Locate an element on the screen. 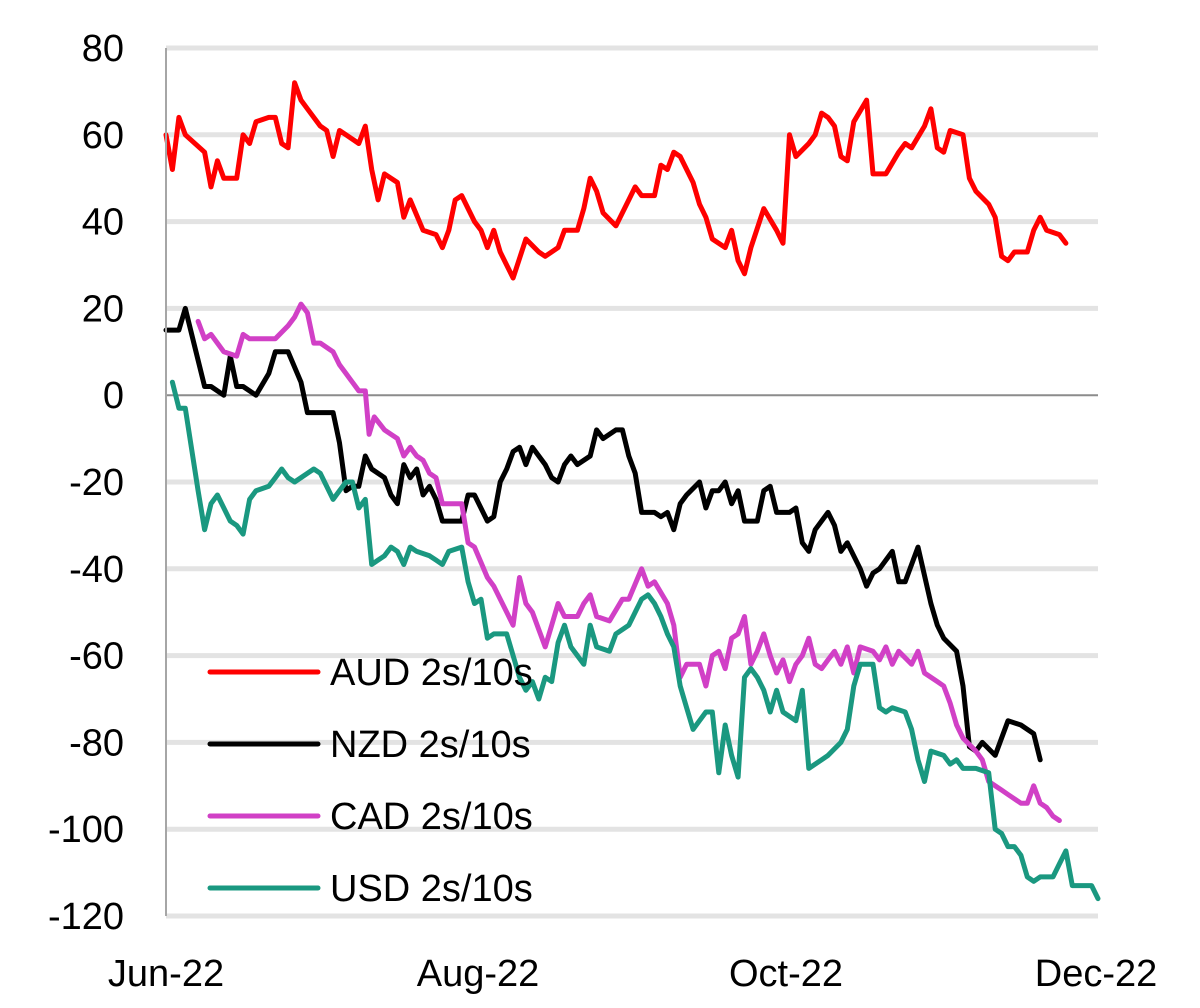 This screenshot has width=1200, height=1008. y-tick-label: -100 is located at coordinates (86, 830).